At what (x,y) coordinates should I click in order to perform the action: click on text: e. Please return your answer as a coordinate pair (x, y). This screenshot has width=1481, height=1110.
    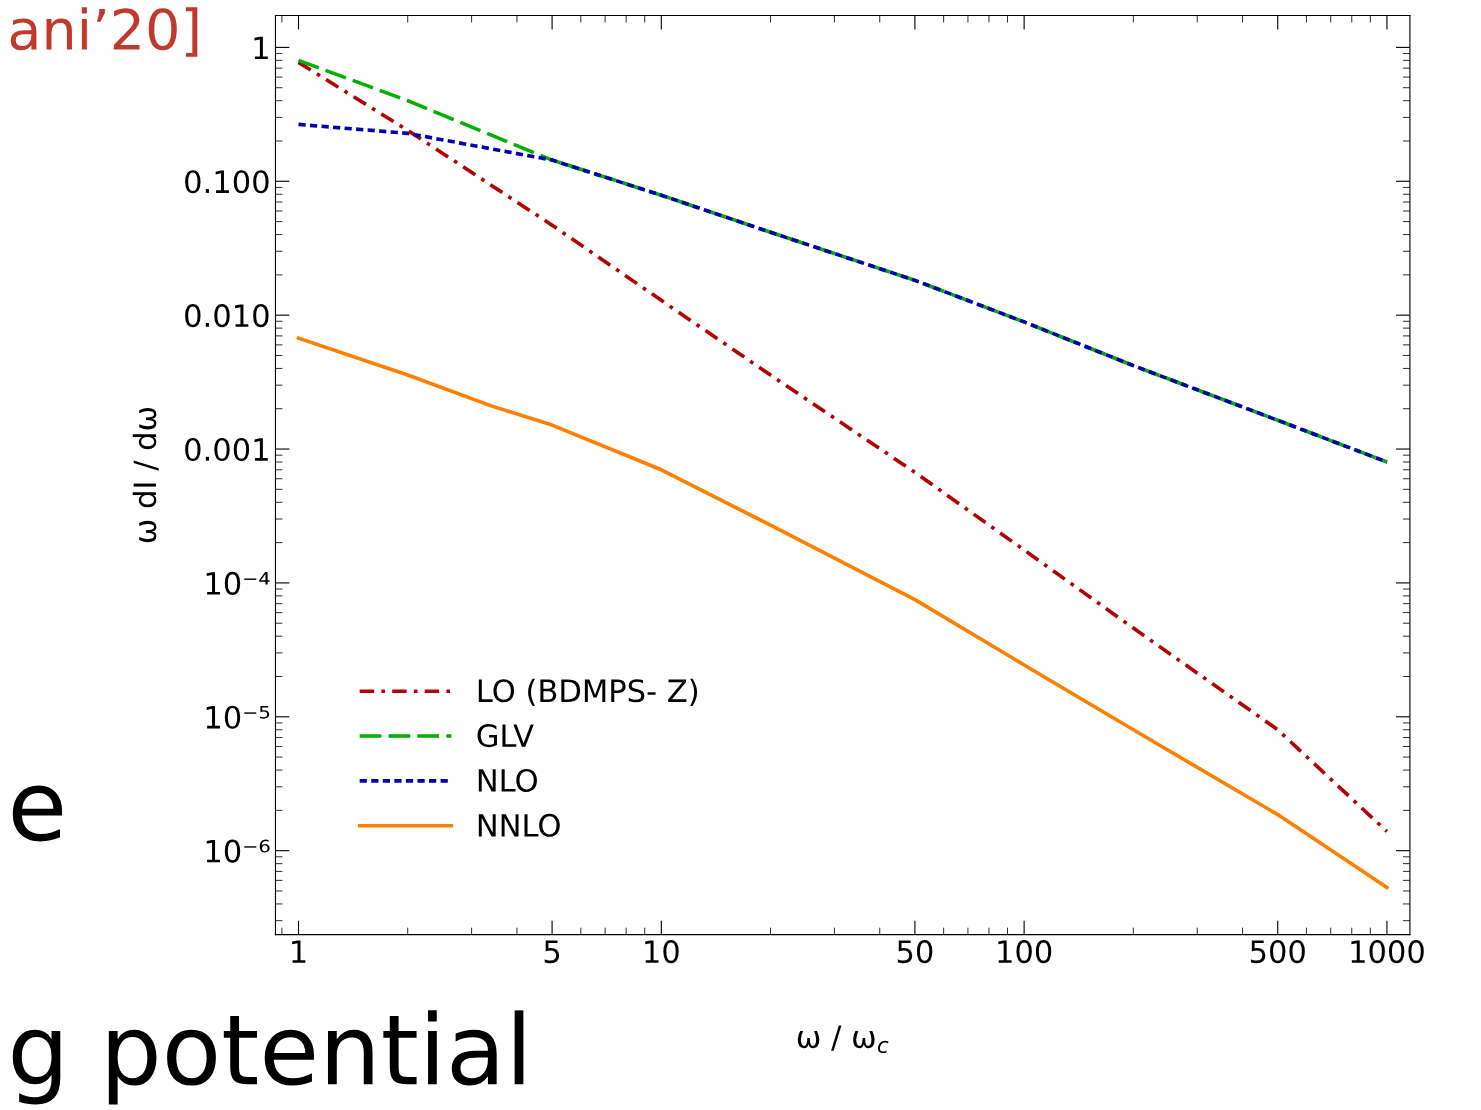
    Looking at the image, I should click on (37, 813).